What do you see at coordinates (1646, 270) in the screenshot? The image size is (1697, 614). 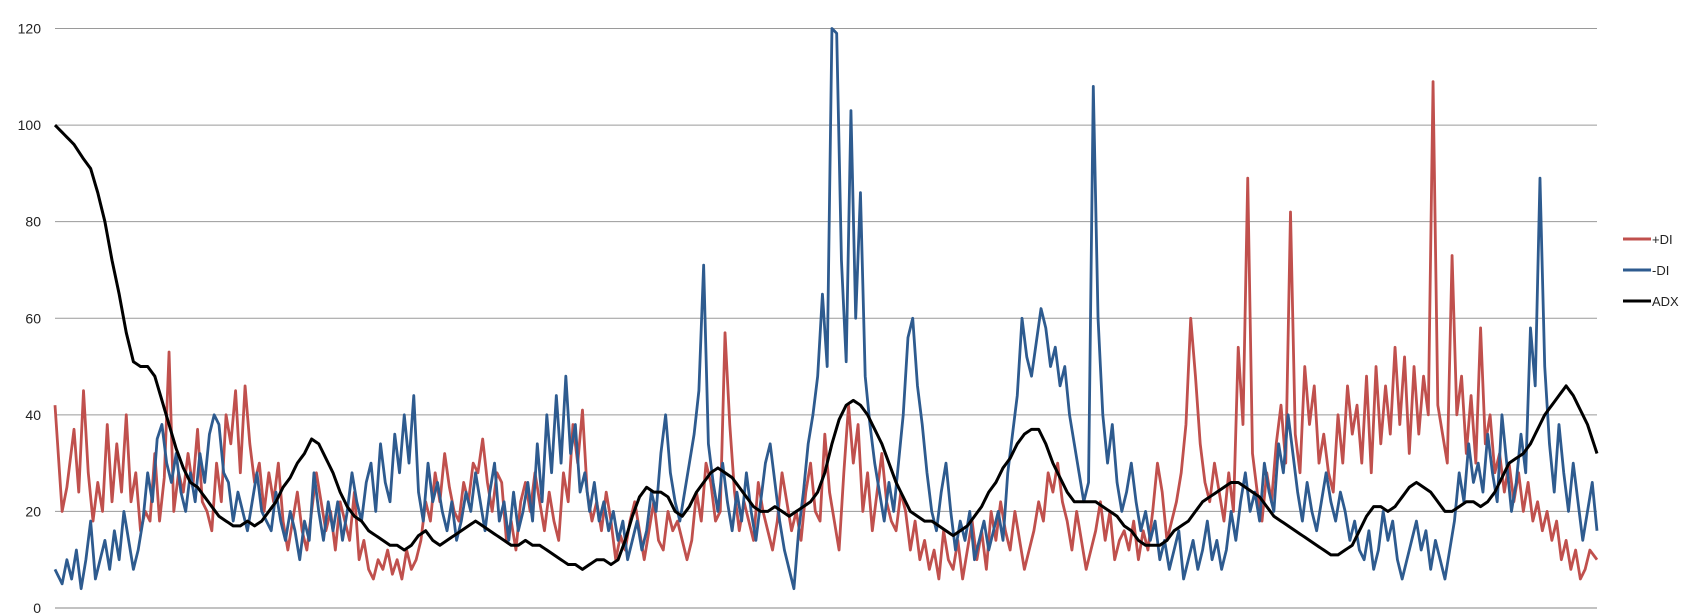 I see `legend-item-minus-di: -DI` at bounding box center [1646, 270].